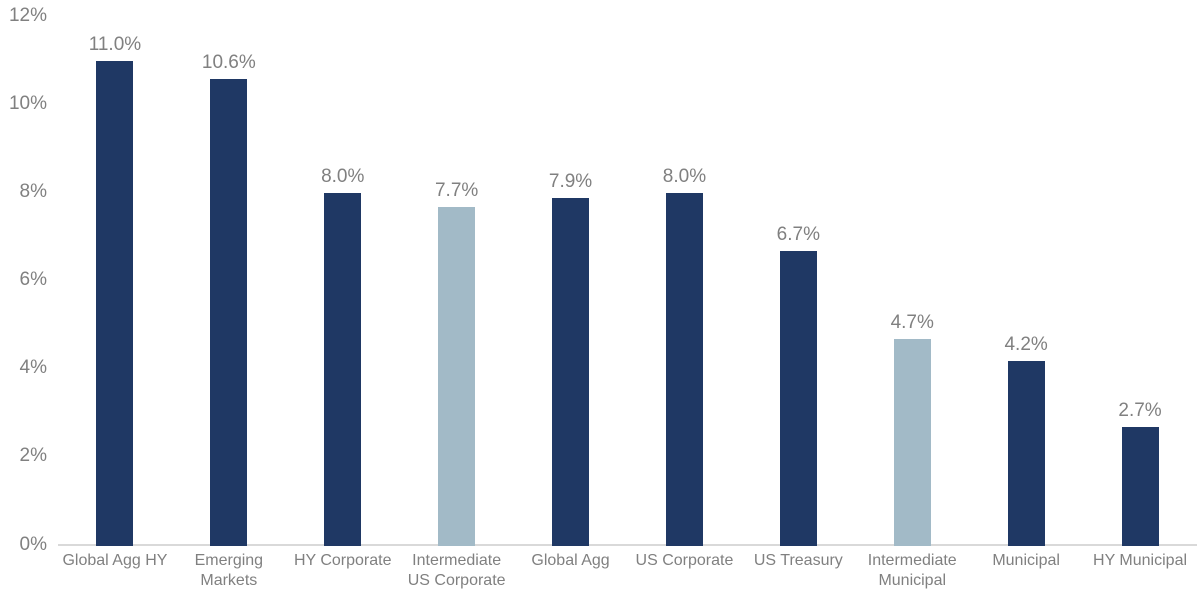  Describe the element at coordinates (627, 545) in the screenshot. I see `x-axis-baseline` at that location.